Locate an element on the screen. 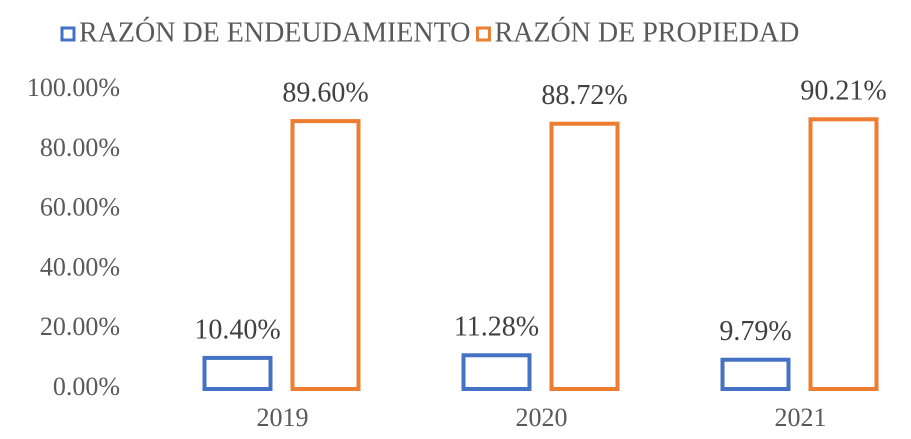 The width and height of the screenshot is (911, 439). y-tick-label: 40.00% is located at coordinates (80, 266).